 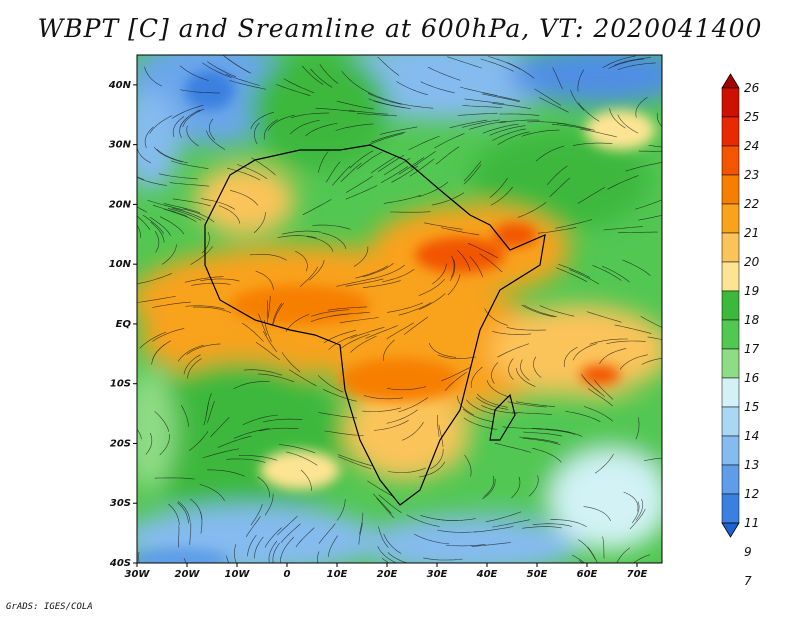 I want to click on lon-tick-label: 10E, so click(x=337, y=574).